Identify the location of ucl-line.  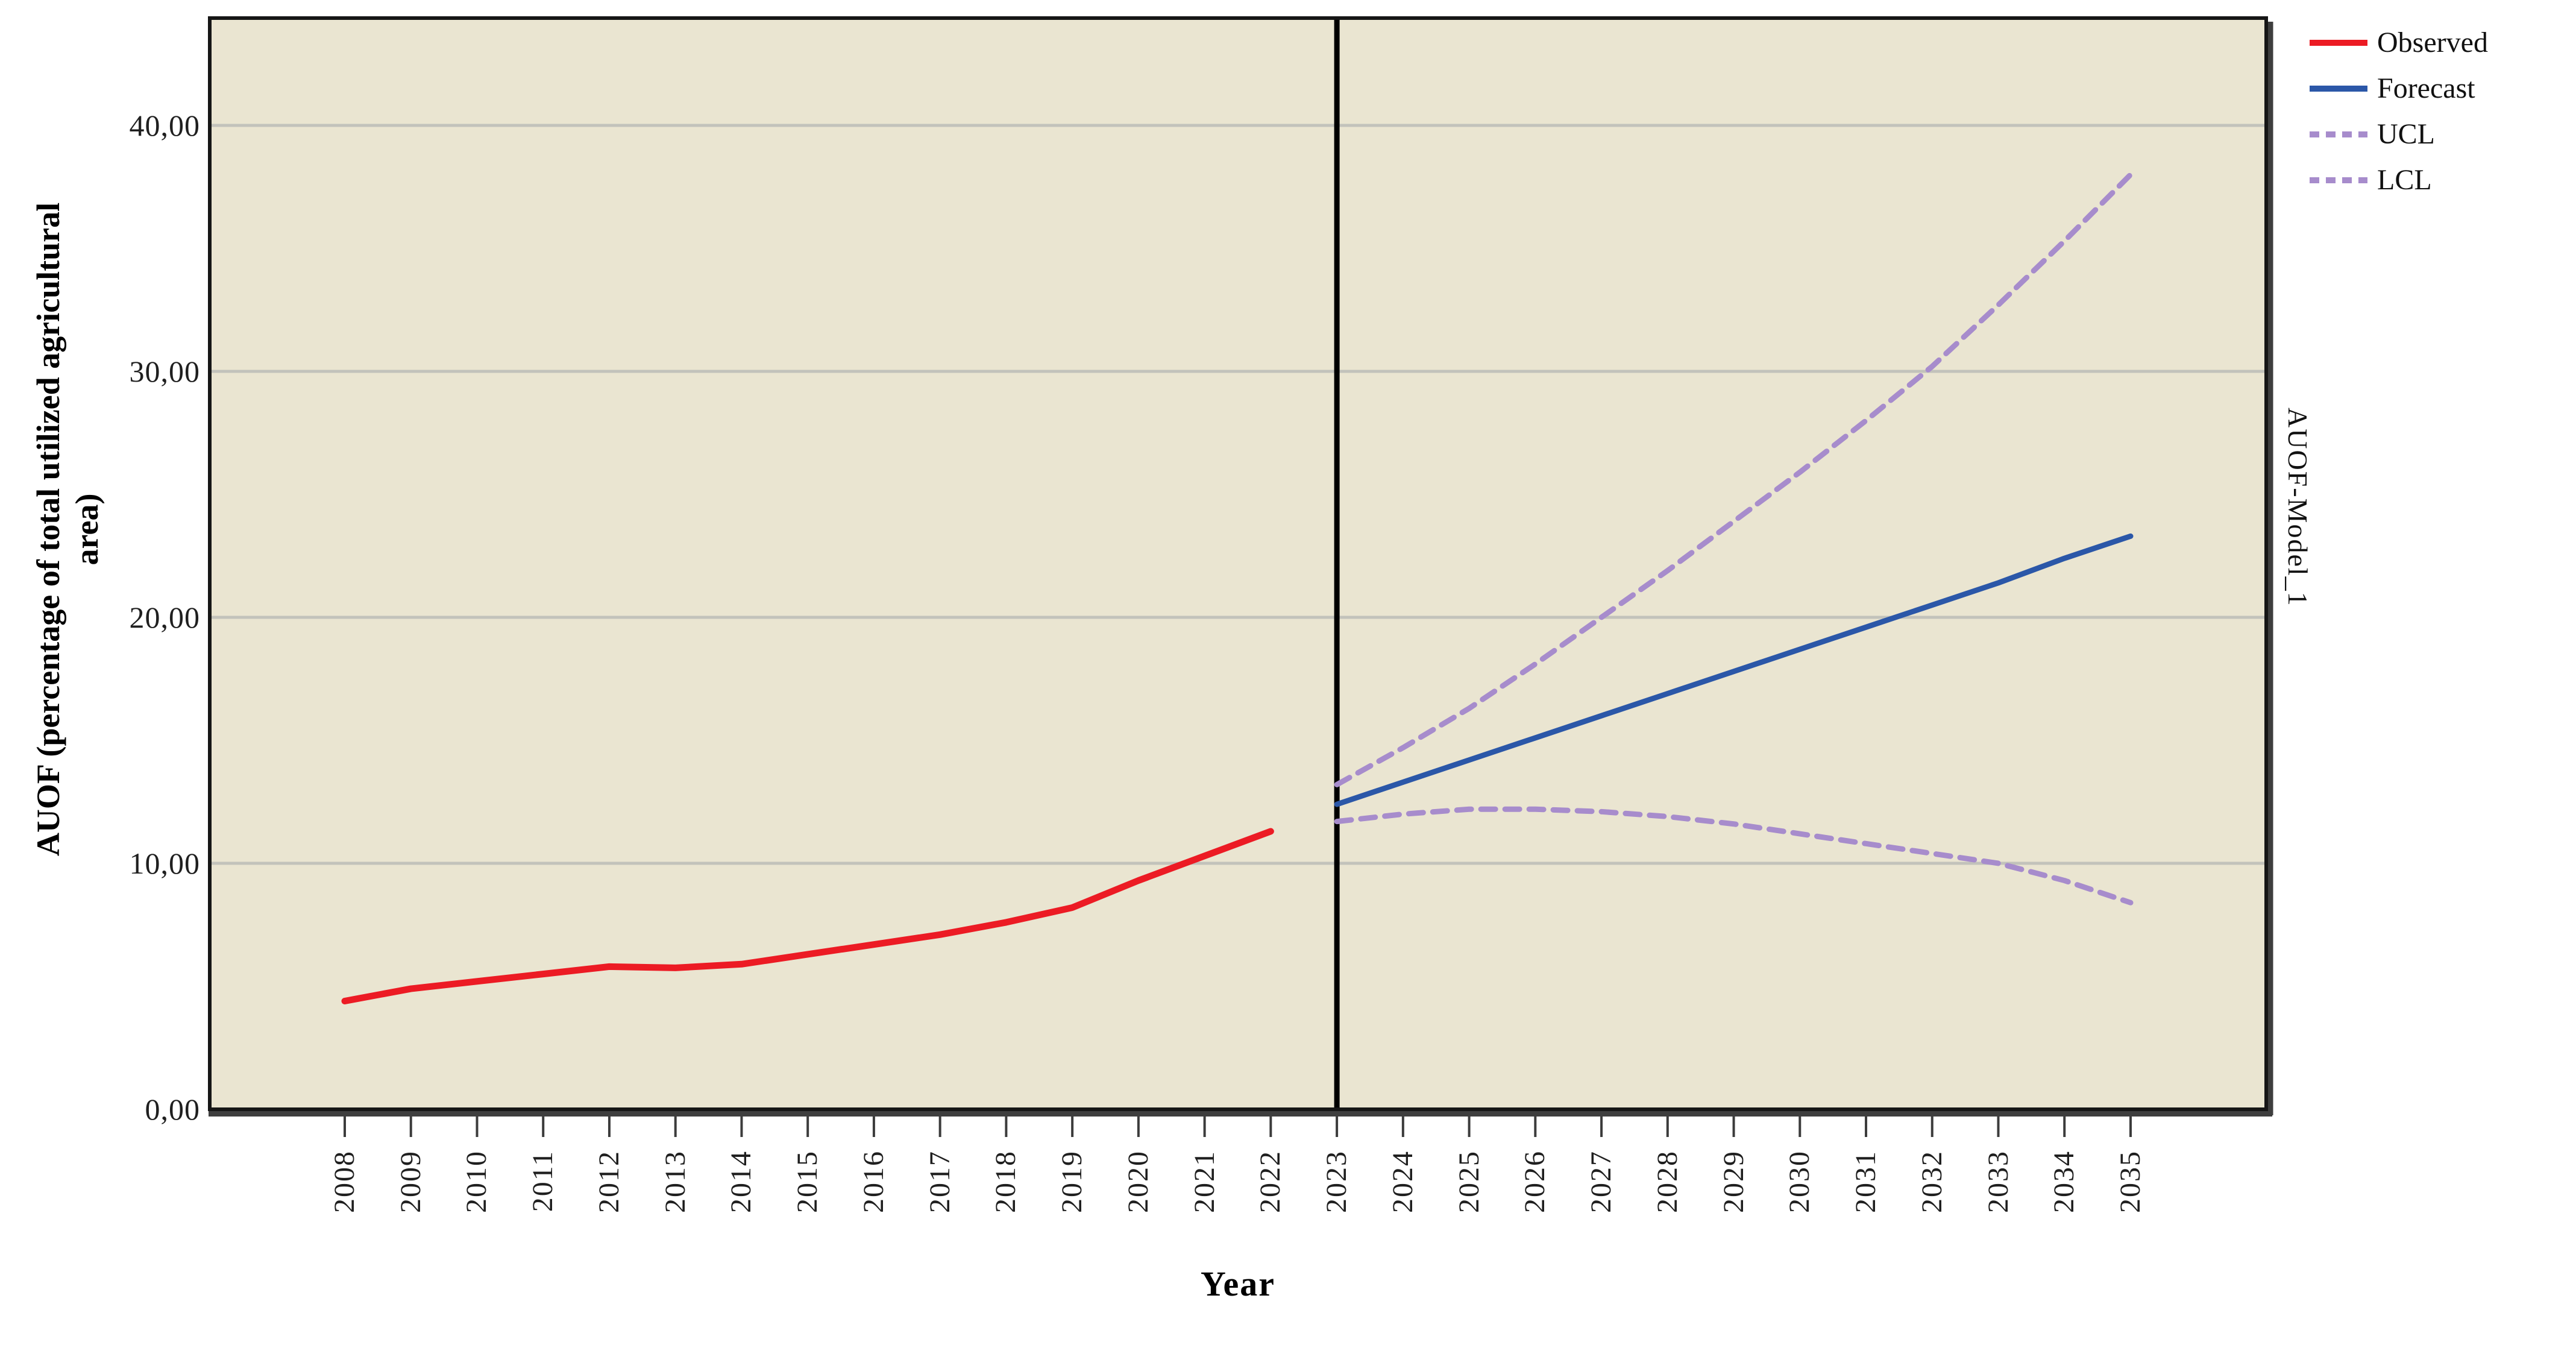
(1734, 479).